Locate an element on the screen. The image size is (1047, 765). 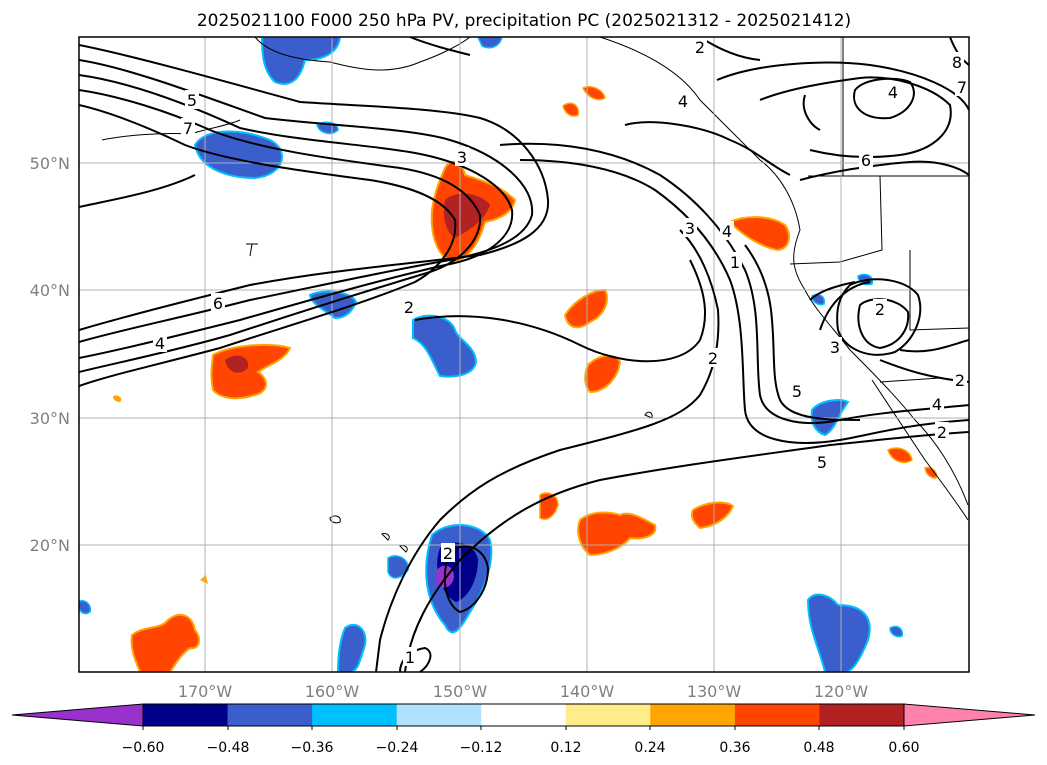
longitude-label: 150°W is located at coordinates (460, 691).